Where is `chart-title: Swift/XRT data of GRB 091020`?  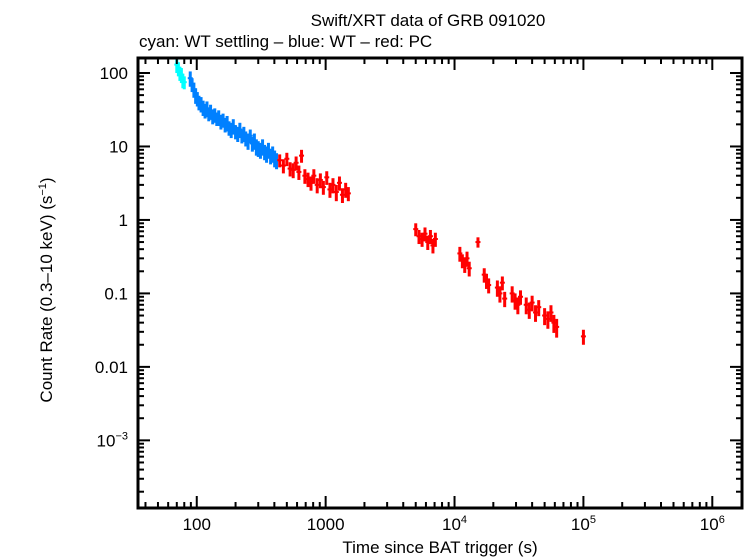
chart-title: Swift/XRT data of GRB 091020 is located at coordinates (428, 20).